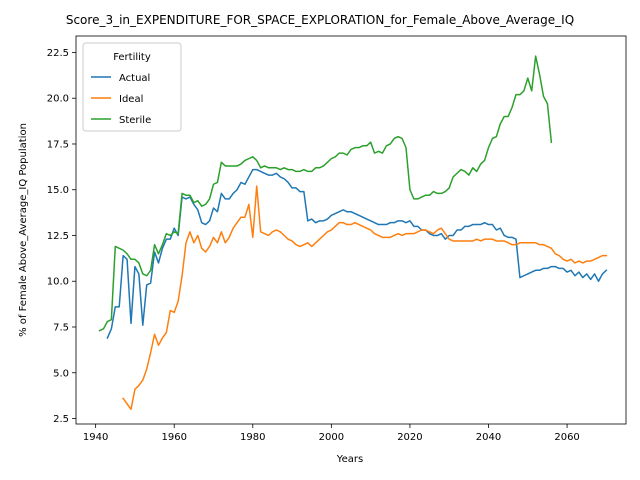 The height and width of the screenshot is (480, 640). What do you see at coordinates (58, 190) in the screenshot?
I see `y-tick-label: 15.0` at bounding box center [58, 190].